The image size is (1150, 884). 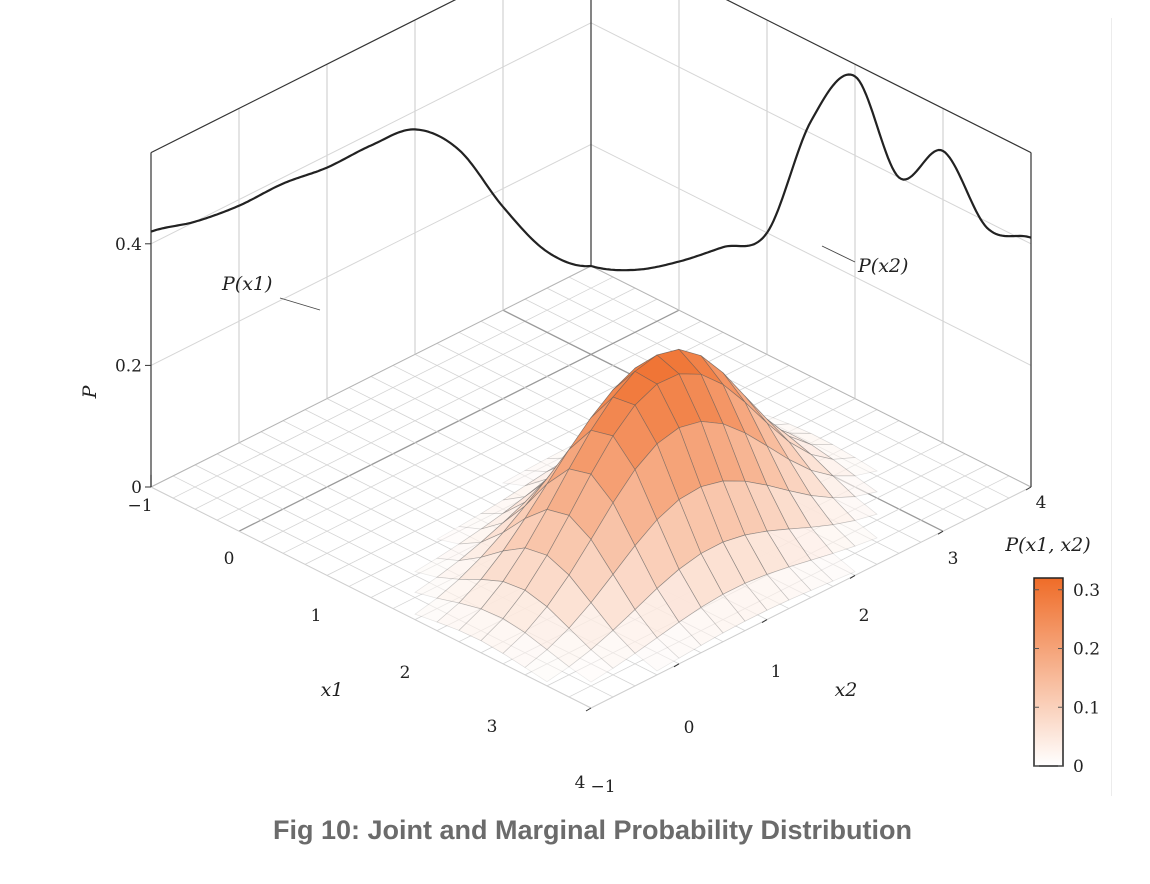 What do you see at coordinates (689, 728) in the screenshot?
I see `x2-tick-label: 0` at bounding box center [689, 728].